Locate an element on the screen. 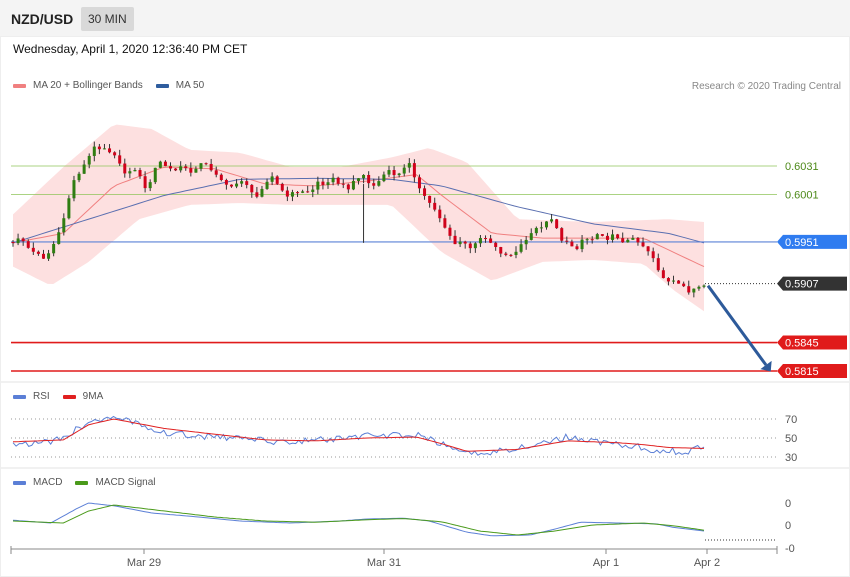 Image resolution: width=850 pixels, height=577 pixels. time-tick-label: Apr 1 is located at coordinates (606, 563).